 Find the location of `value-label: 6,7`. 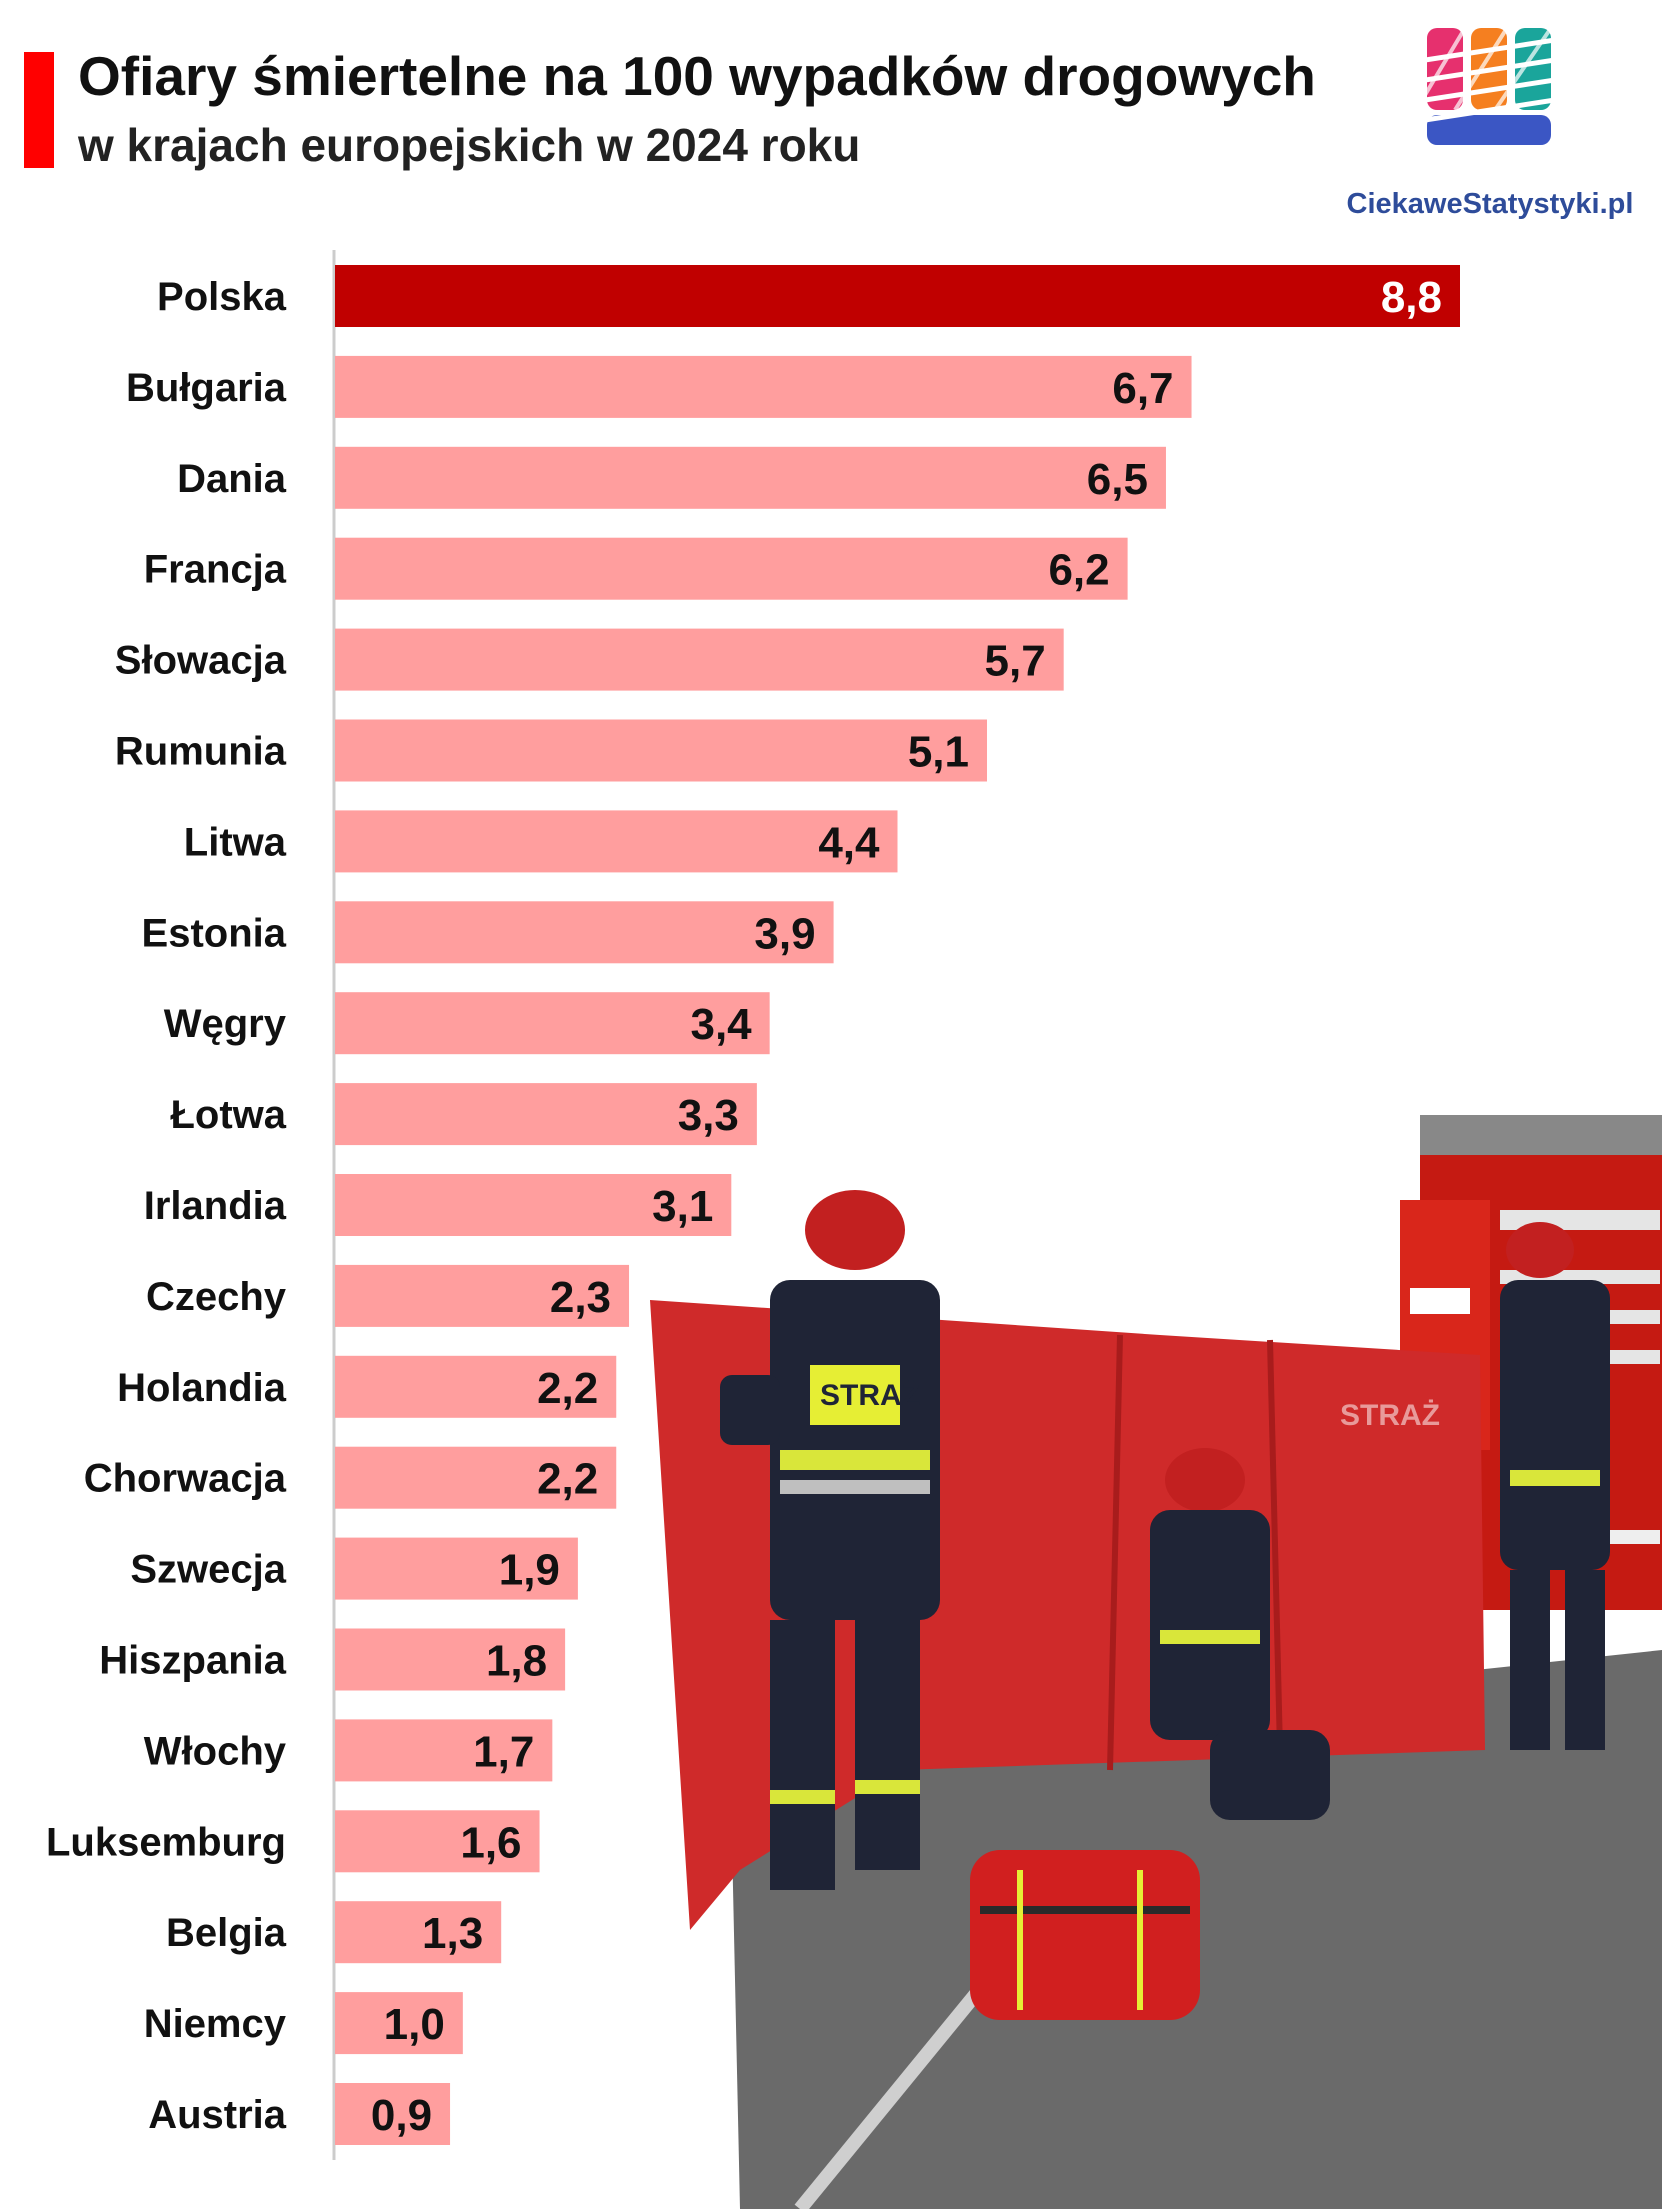

value-label: 6,7 is located at coordinates (1142, 388).